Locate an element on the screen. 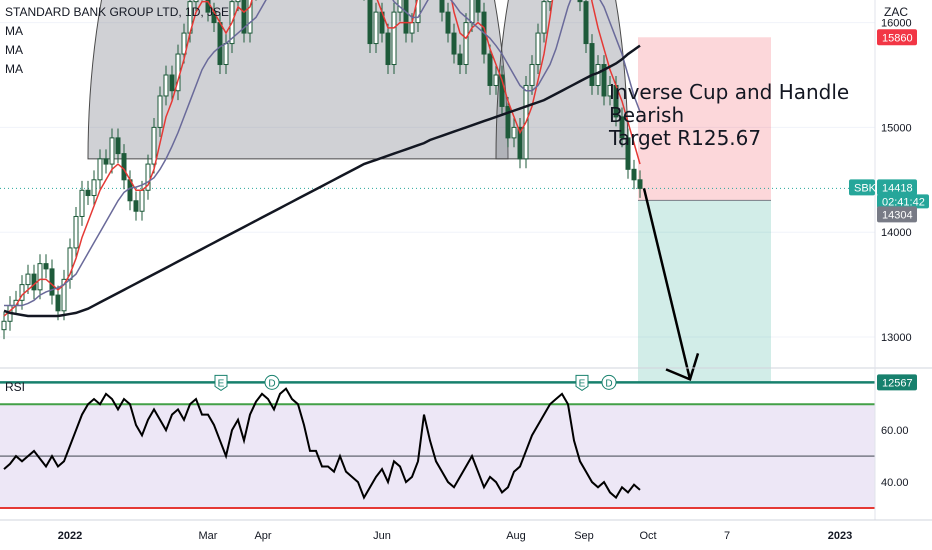  countdown-tag-bg is located at coordinates (903, 201).